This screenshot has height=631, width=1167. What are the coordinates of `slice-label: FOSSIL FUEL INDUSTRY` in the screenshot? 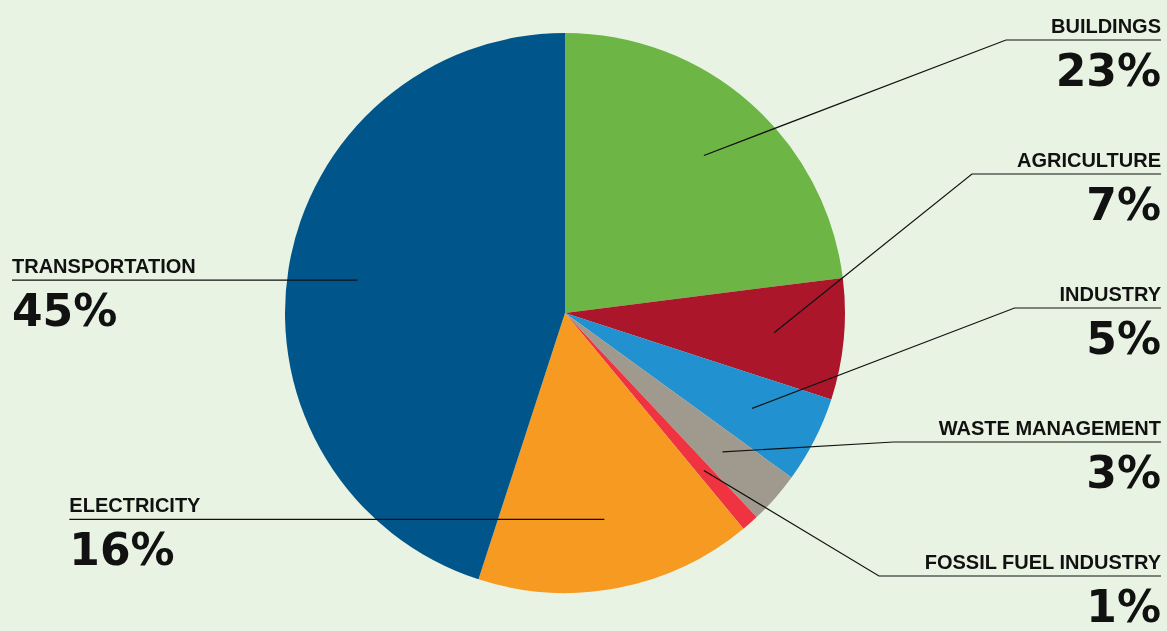 It's located at (1043, 562).